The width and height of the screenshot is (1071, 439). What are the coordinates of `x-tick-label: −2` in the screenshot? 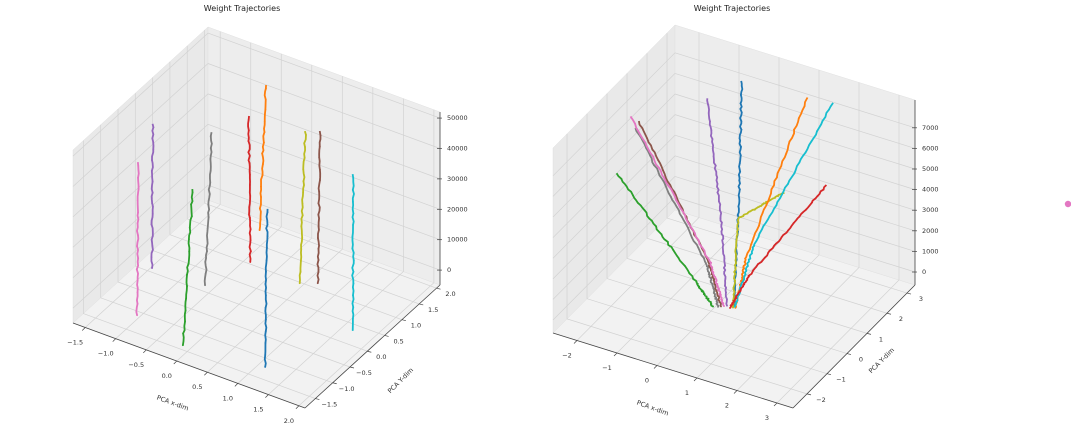 It's located at (567, 356).